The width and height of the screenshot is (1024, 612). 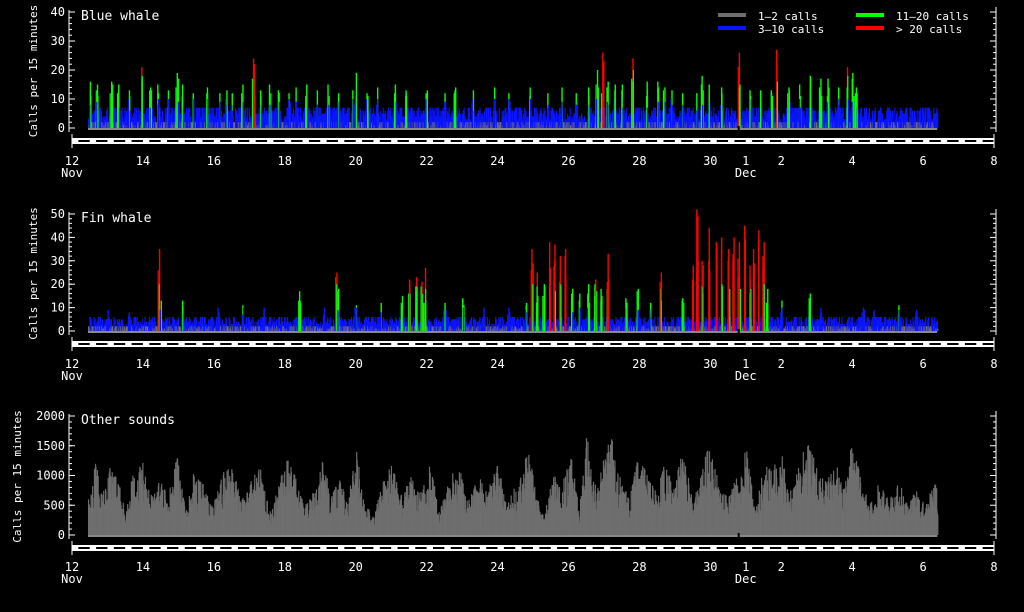 What do you see at coordinates (745, 161) in the screenshot?
I see `x-tick-label: 1` at bounding box center [745, 161].